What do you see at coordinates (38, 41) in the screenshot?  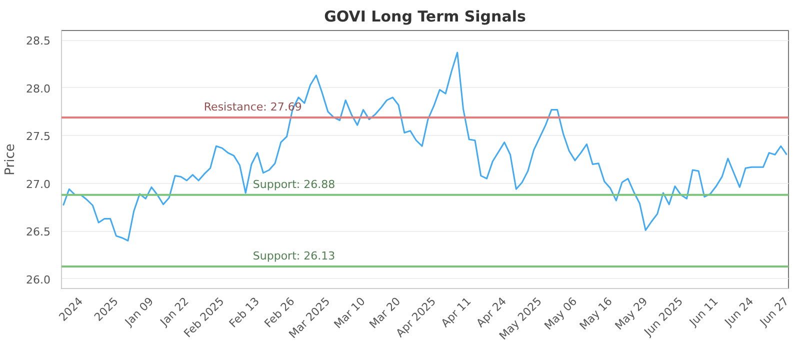 I see `y-tick-label: 28.5` at bounding box center [38, 41].